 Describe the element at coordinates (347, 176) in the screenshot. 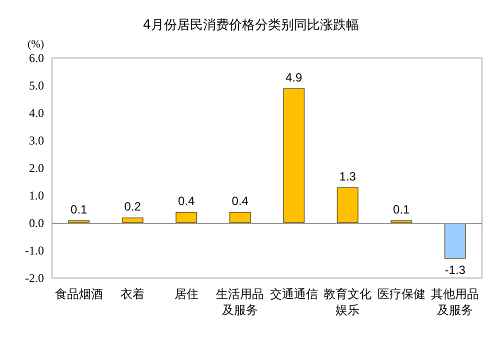

I see `data-label: 1.3` at that location.